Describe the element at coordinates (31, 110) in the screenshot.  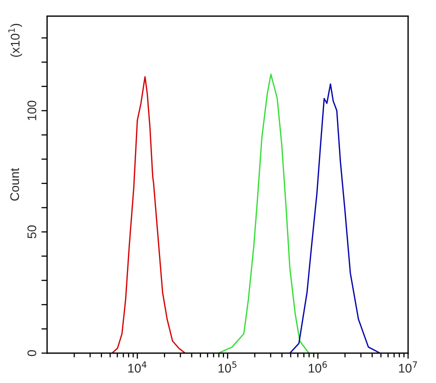
I see `y-tick-label: 100` at that location.